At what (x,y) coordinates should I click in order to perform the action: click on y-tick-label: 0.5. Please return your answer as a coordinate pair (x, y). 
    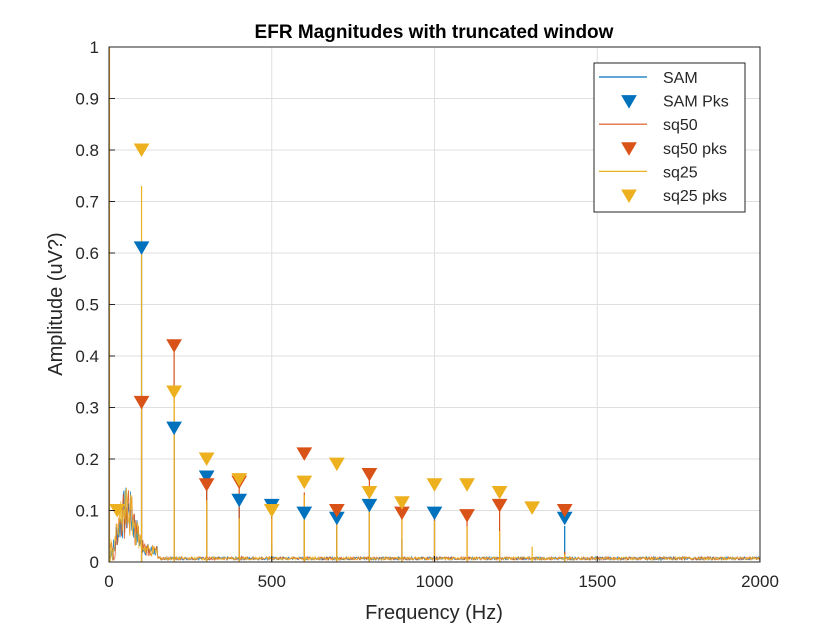
    Looking at the image, I should click on (87, 305).